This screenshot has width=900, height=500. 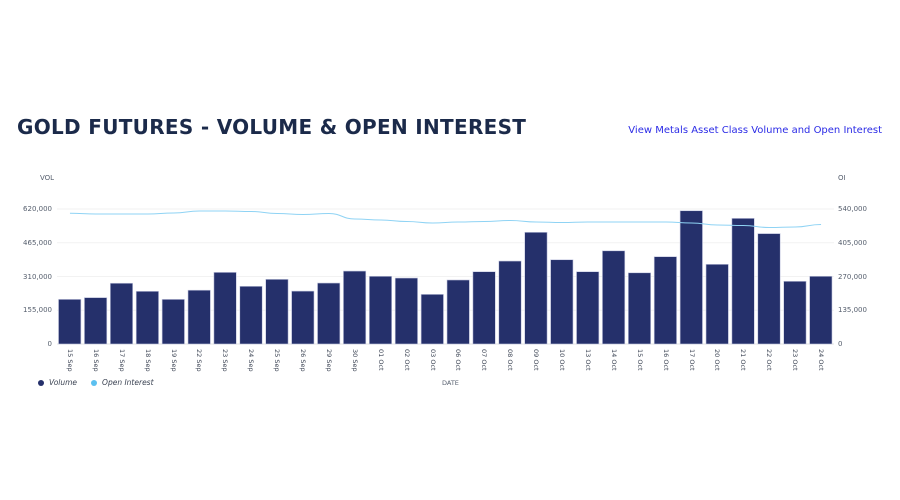 I want to click on left-y-tick: 310,000, so click(x=37, y=276).